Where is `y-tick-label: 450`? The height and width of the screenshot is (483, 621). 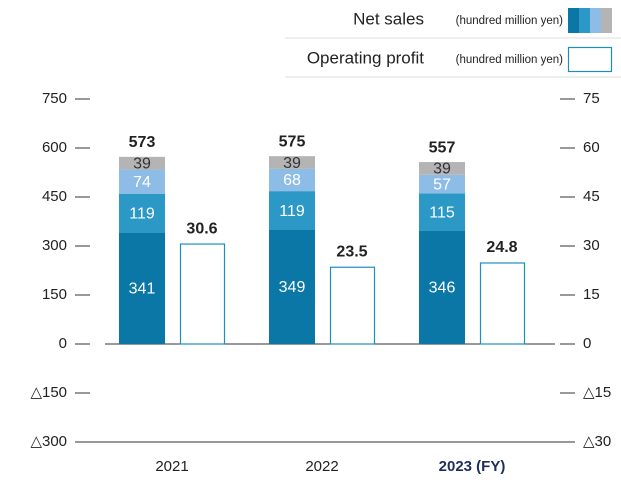 y-tick-label: 450 is located at coordinates (54, 196).